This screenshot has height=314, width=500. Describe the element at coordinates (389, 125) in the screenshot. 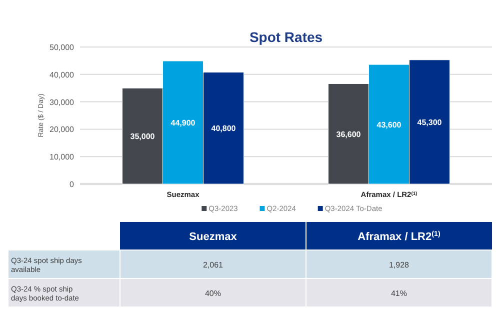

I see `data-label: 43,600` at that location.